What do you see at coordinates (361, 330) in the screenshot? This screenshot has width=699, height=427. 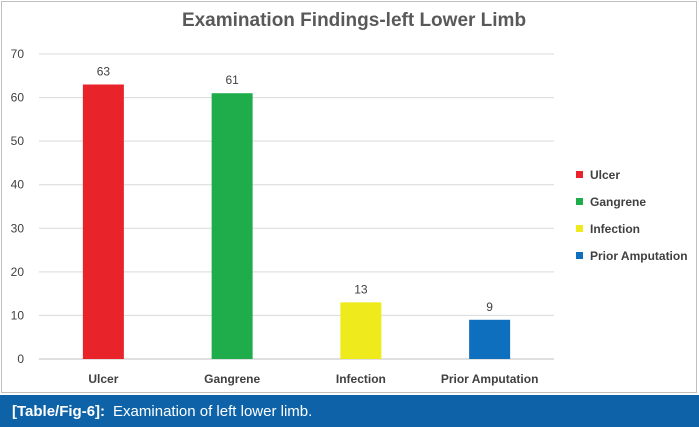 I see `bar-infection` at bounding box center [361, 330].